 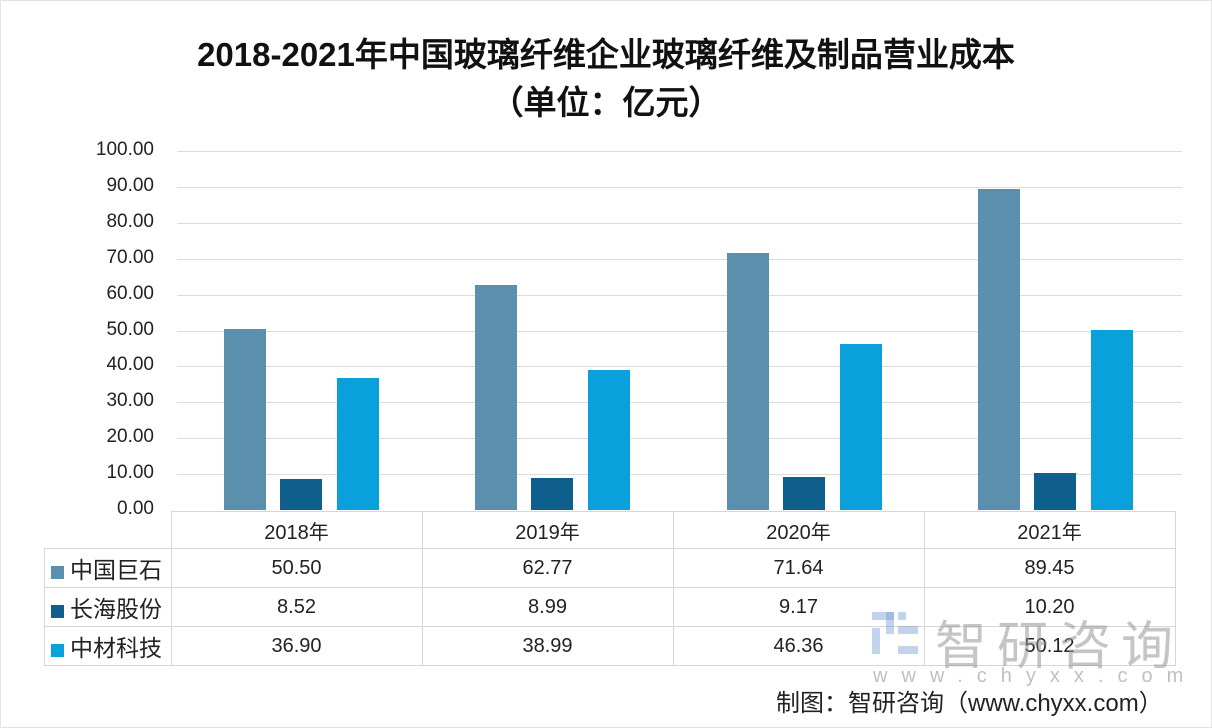 I want to click on watermark-url: www.chyxx.com, so click(x=1035, y=676).